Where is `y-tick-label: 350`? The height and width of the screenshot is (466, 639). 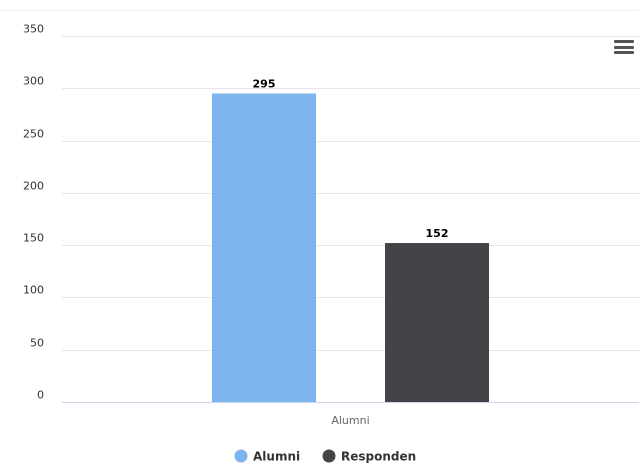
y-tick-label: 350 is located at coordinates (33, 29).